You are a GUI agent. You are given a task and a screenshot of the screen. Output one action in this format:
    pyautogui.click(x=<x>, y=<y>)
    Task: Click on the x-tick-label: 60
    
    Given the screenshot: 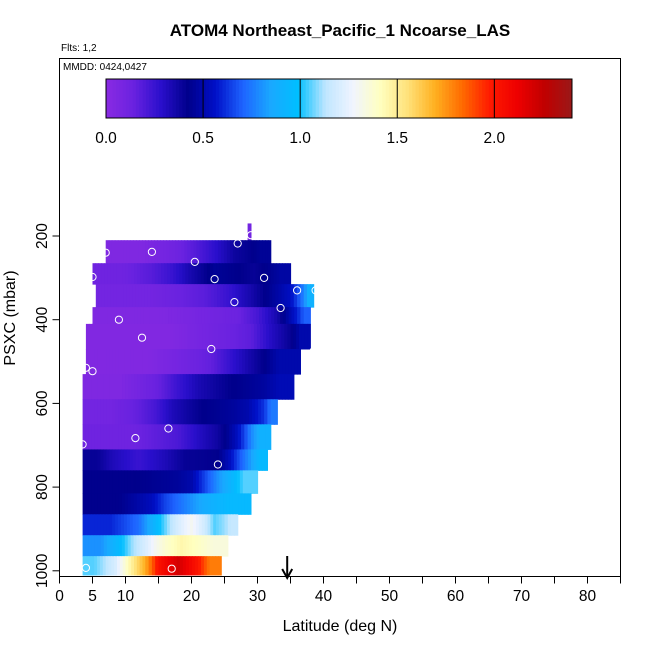 What is the action you would take?
    pyautogui.click(x=456, y=596)
    